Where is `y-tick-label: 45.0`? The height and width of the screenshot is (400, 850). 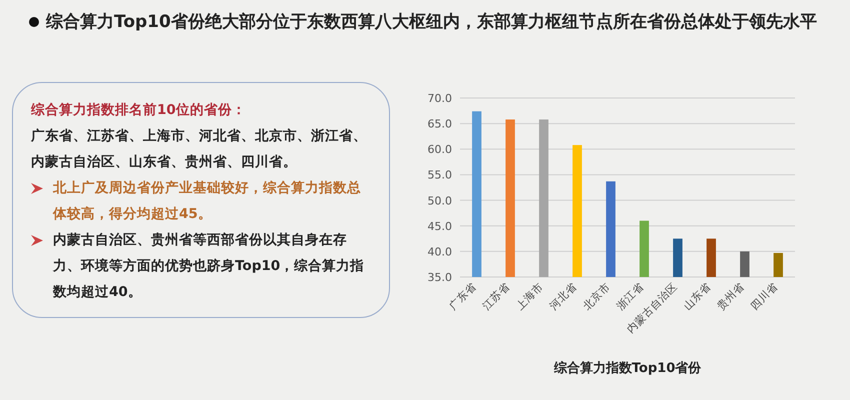
y-tick-label: 45.0 is located at coordinates (440, 226).